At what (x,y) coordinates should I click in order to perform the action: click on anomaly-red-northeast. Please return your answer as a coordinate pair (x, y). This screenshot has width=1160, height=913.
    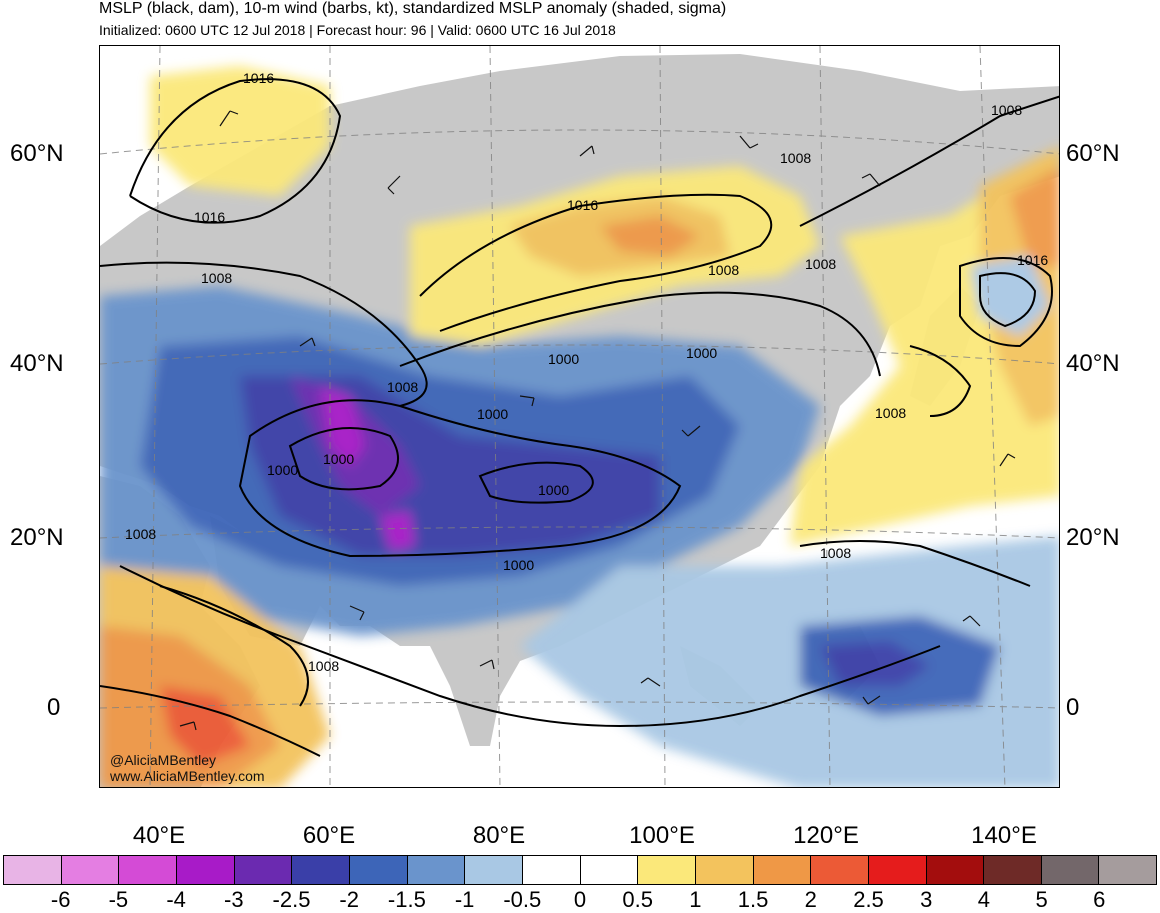
    Looking at the image, I should click on (1034, 216).